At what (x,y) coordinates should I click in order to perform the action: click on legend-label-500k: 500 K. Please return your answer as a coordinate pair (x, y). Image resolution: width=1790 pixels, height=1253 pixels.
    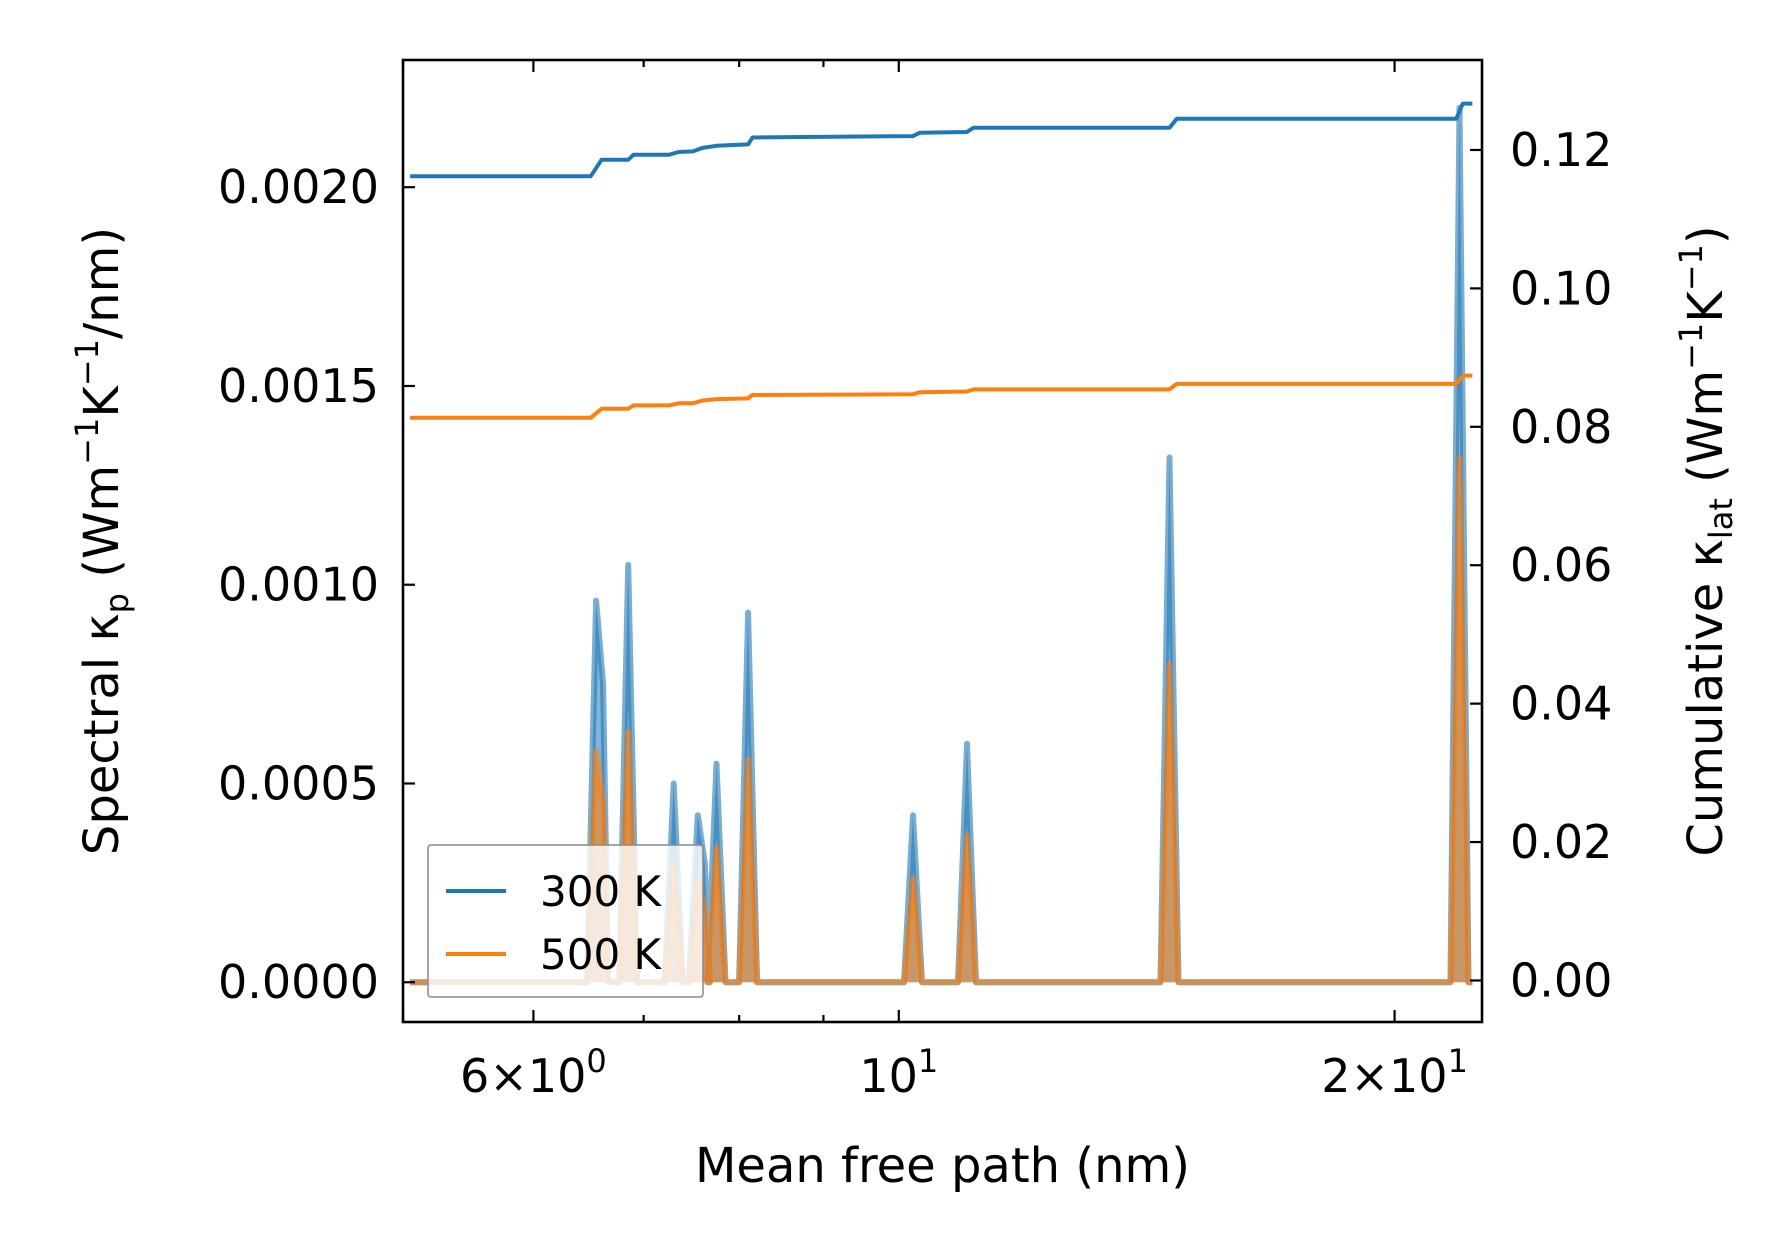
    Looking at the image, I should click on (601, 954).